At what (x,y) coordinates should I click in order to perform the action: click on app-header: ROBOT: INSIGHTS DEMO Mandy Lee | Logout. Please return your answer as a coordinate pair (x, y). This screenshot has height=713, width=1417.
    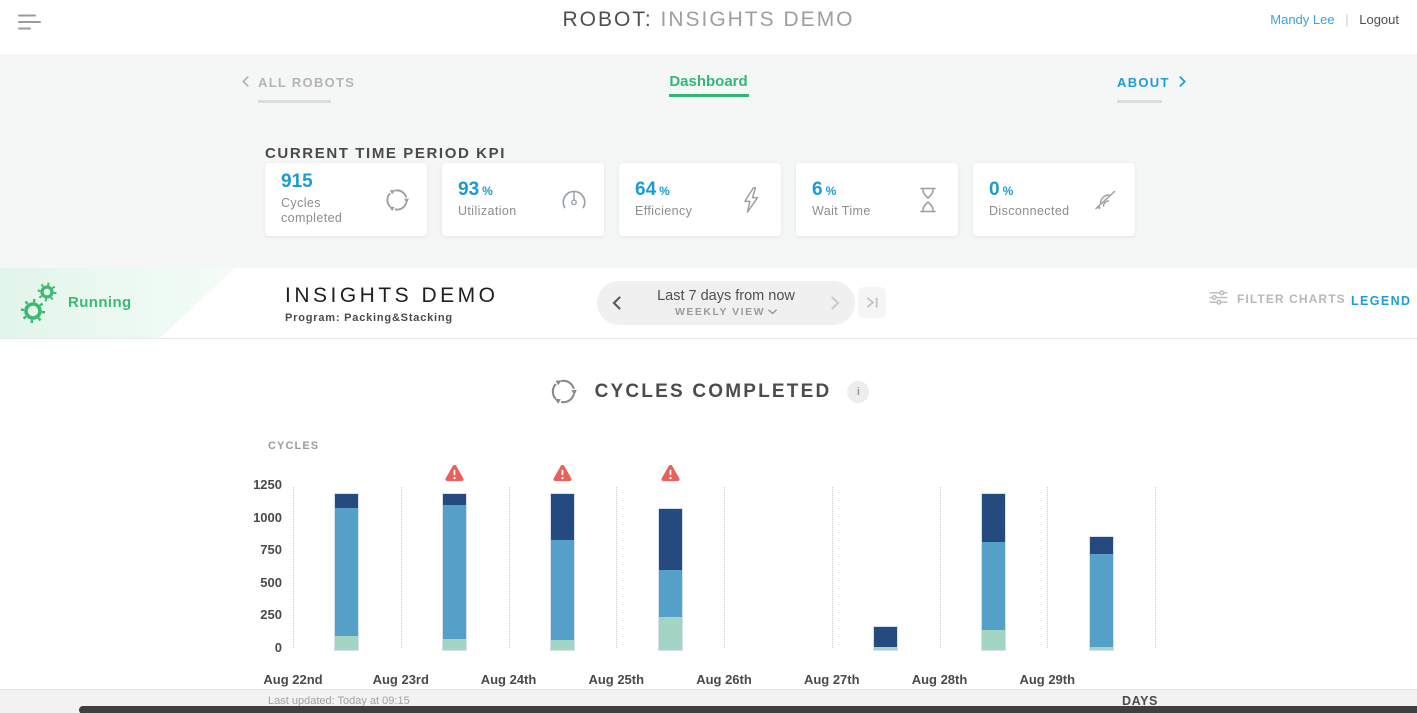
    Looking at the image, I should click on (708, 27).